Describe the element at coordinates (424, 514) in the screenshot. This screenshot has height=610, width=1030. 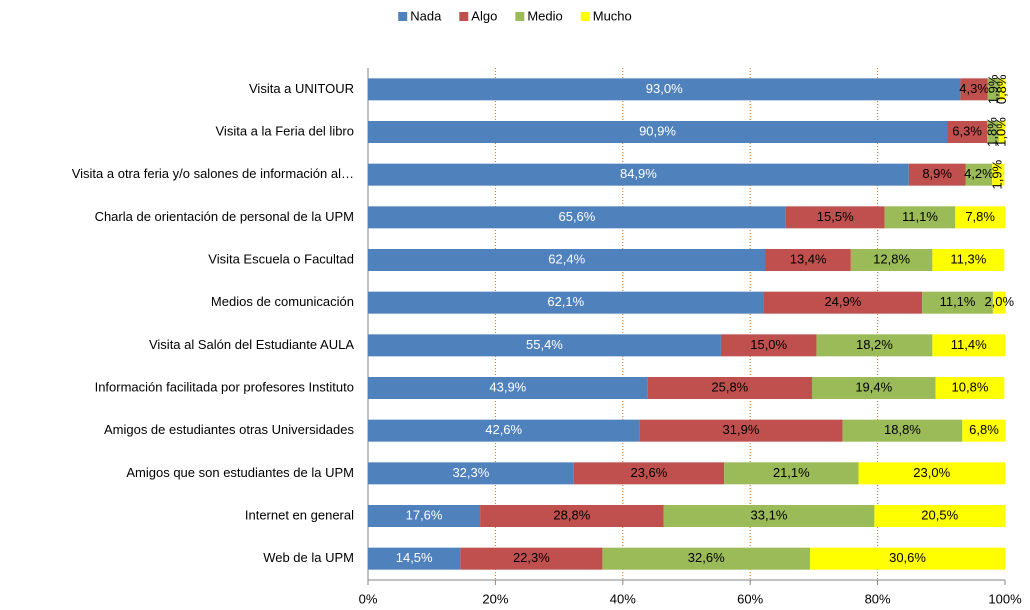
I see `data-label: 17,6%` at that location.